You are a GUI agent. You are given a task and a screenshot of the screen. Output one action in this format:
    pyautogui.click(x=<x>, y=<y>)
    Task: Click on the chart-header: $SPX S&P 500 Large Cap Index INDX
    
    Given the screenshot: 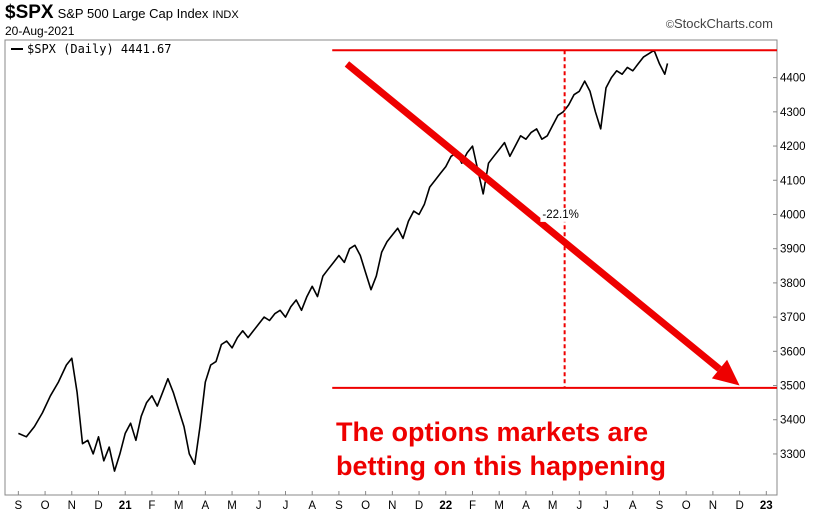 What is the action you would take?
    pyautogui.click(x=122, y=13)
    